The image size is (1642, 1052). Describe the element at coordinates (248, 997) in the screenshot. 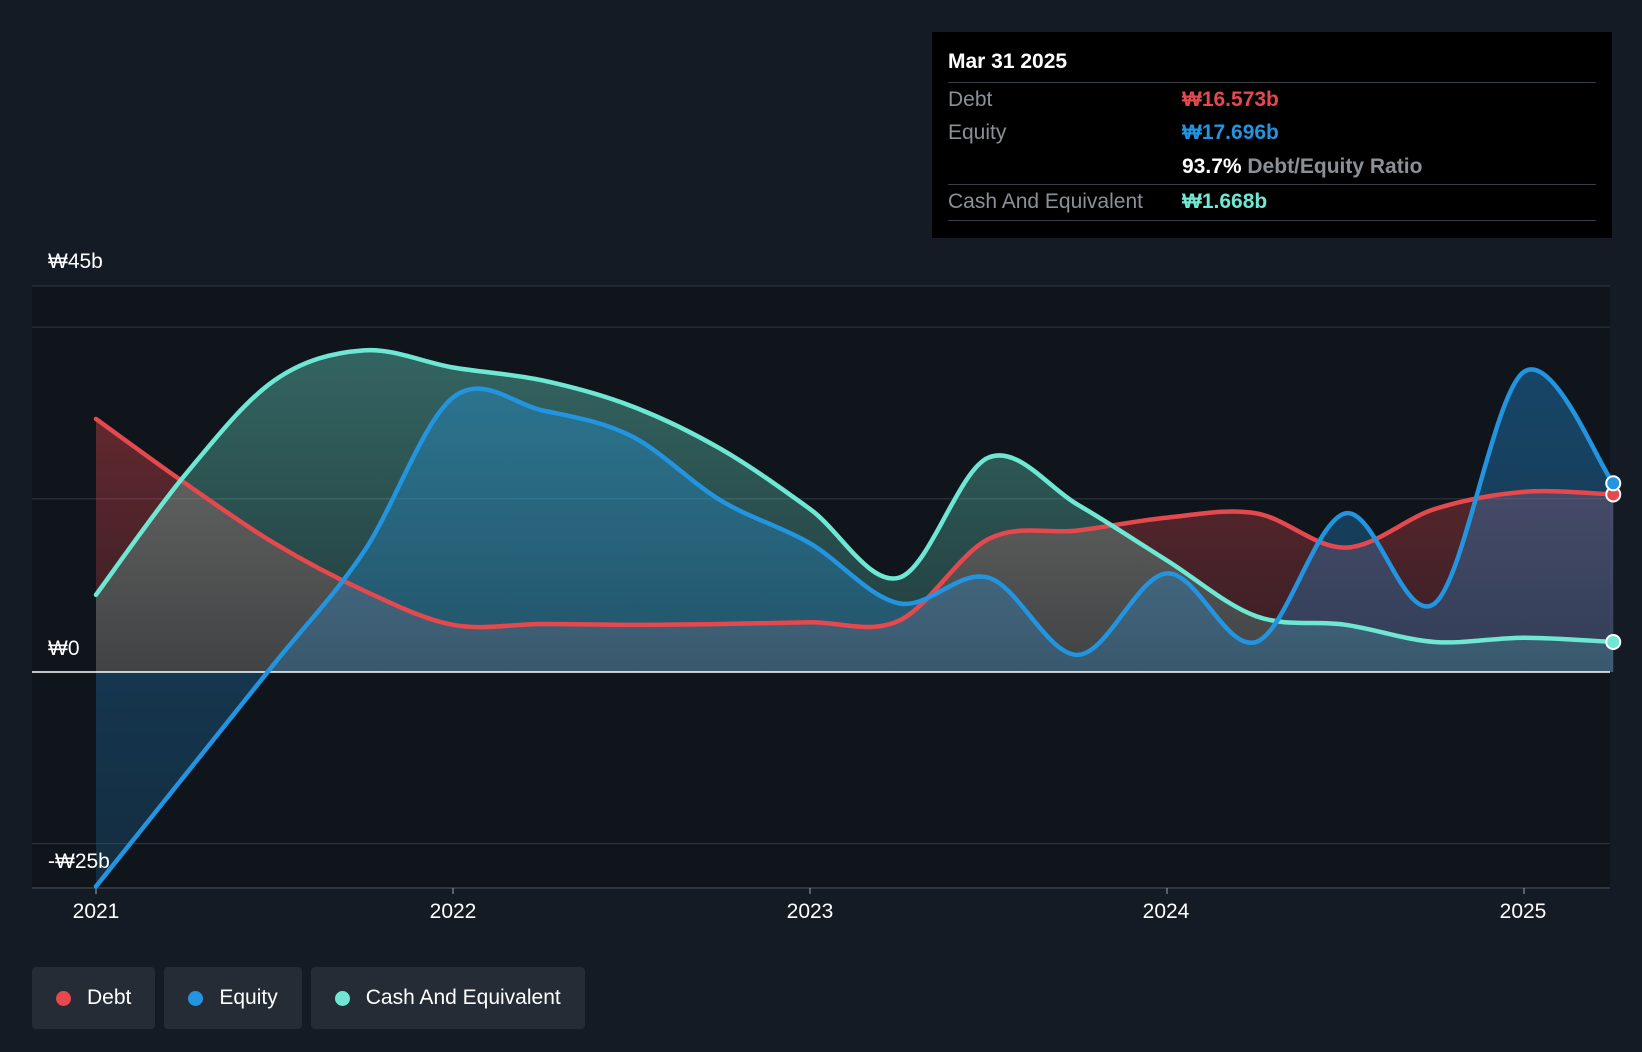

I see `legend-equity-label: Equity` at that location.